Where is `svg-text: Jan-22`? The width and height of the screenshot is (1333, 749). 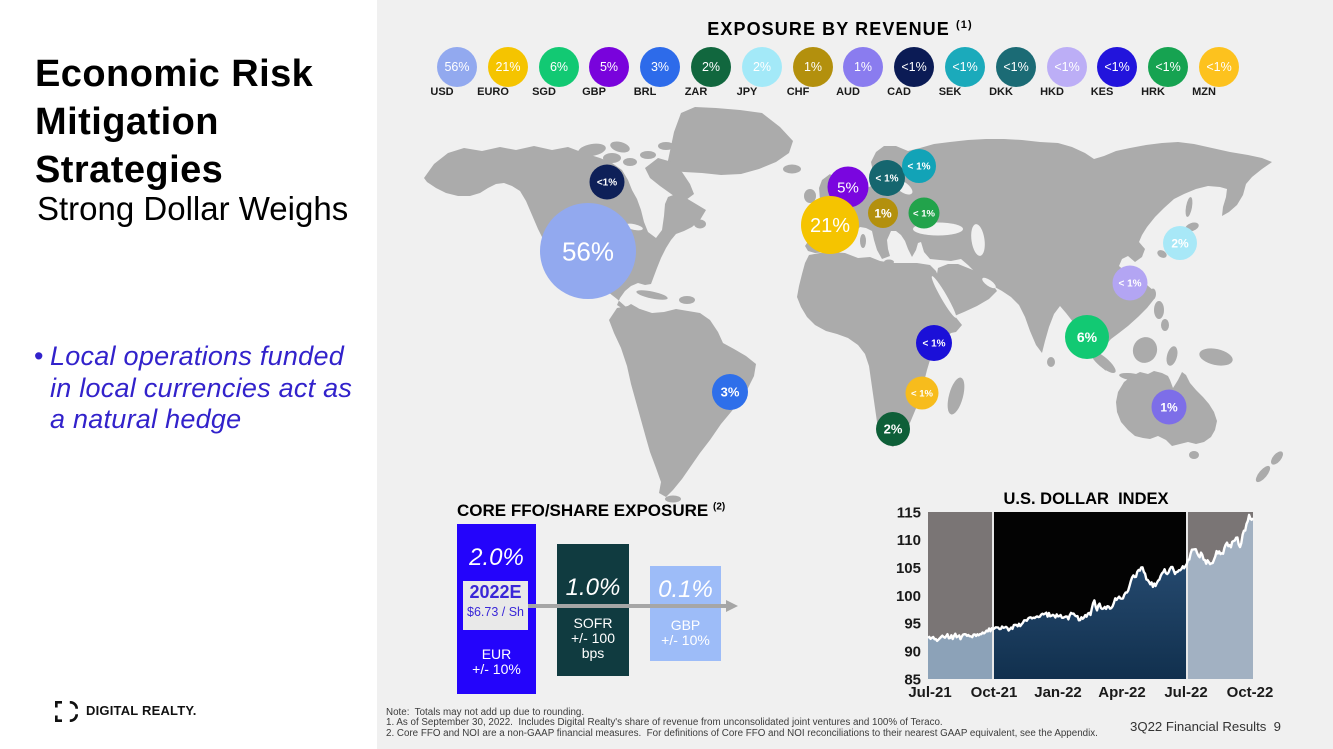 svg-text: Jan-22 is located at coordinates (1058, 692).